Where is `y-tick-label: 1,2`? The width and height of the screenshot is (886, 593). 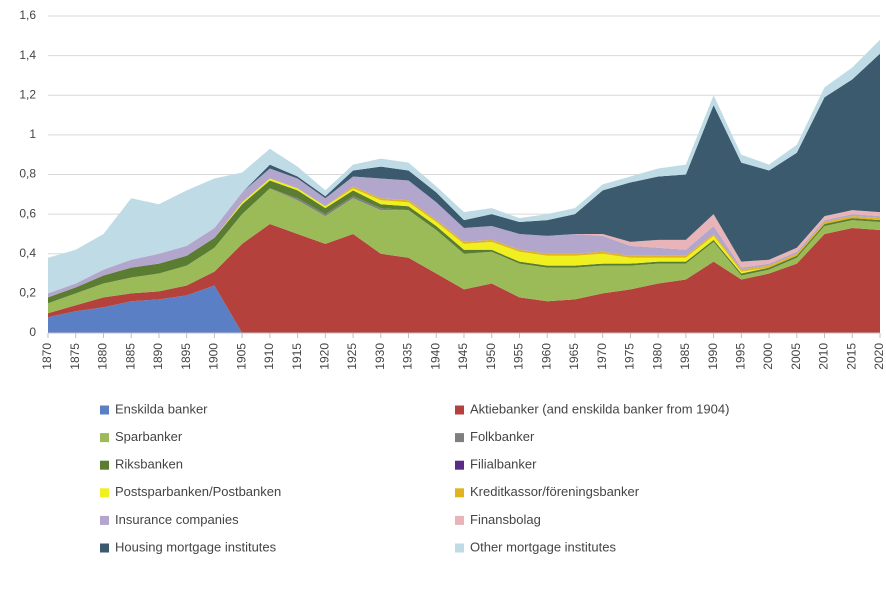
y-tick-label: 1,2 is located at coordinates (27, 94).